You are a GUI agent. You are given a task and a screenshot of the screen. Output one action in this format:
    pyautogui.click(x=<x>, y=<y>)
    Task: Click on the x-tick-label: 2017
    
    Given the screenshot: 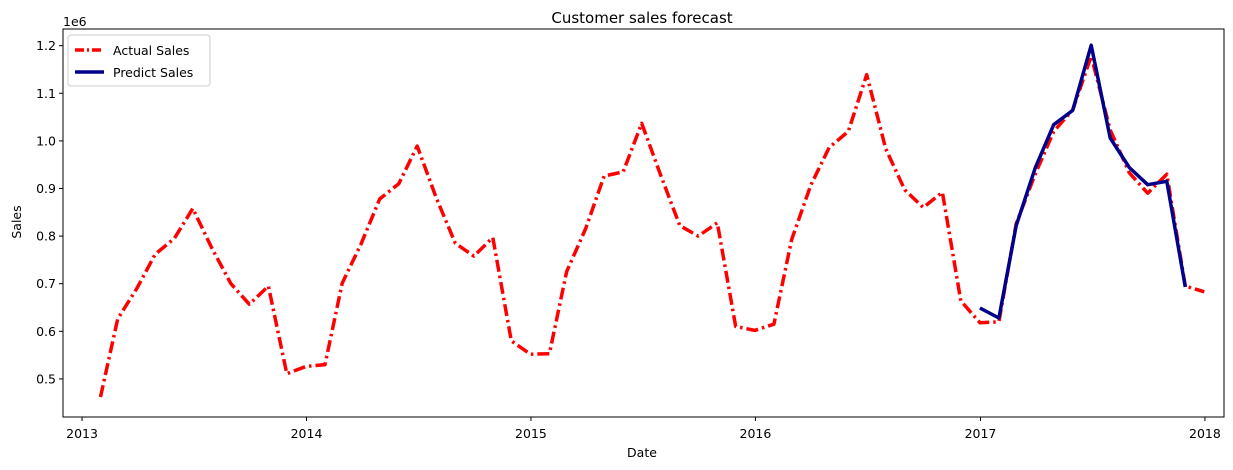 What is the action you would take?
    pyautogui.click(x=981, y=433)
    